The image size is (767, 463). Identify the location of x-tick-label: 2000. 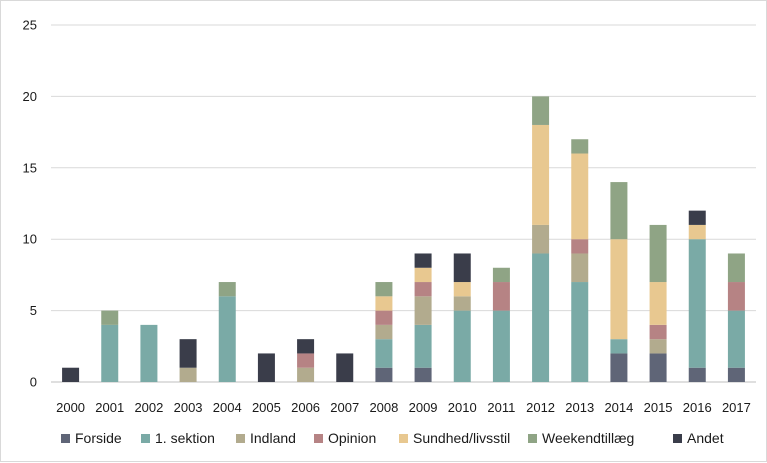
(70, 407).